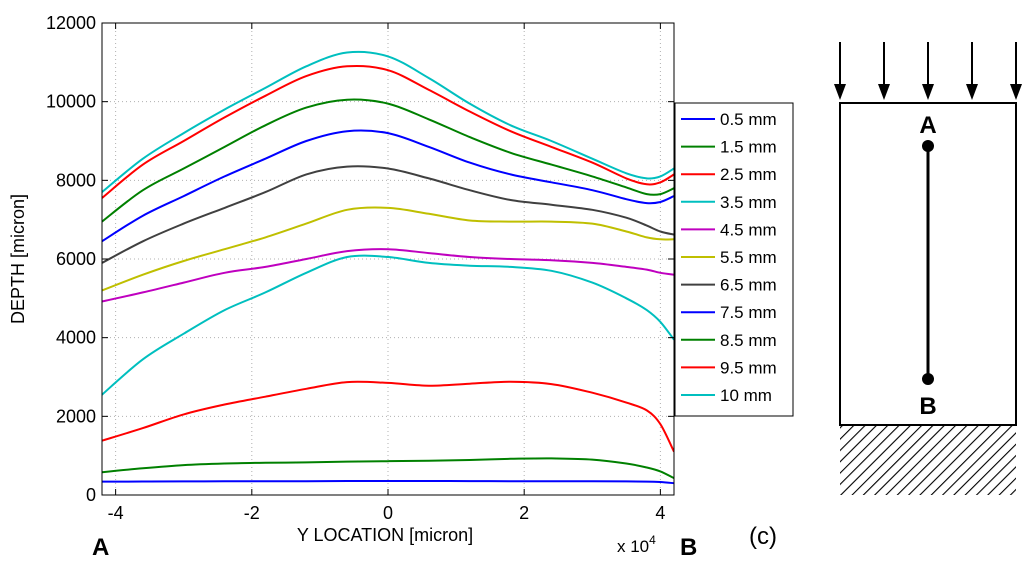 The image size is (1024, 563). Describe the element at coordinates (928, 268) in the screenshot. I see `schematic: A B` at that location.